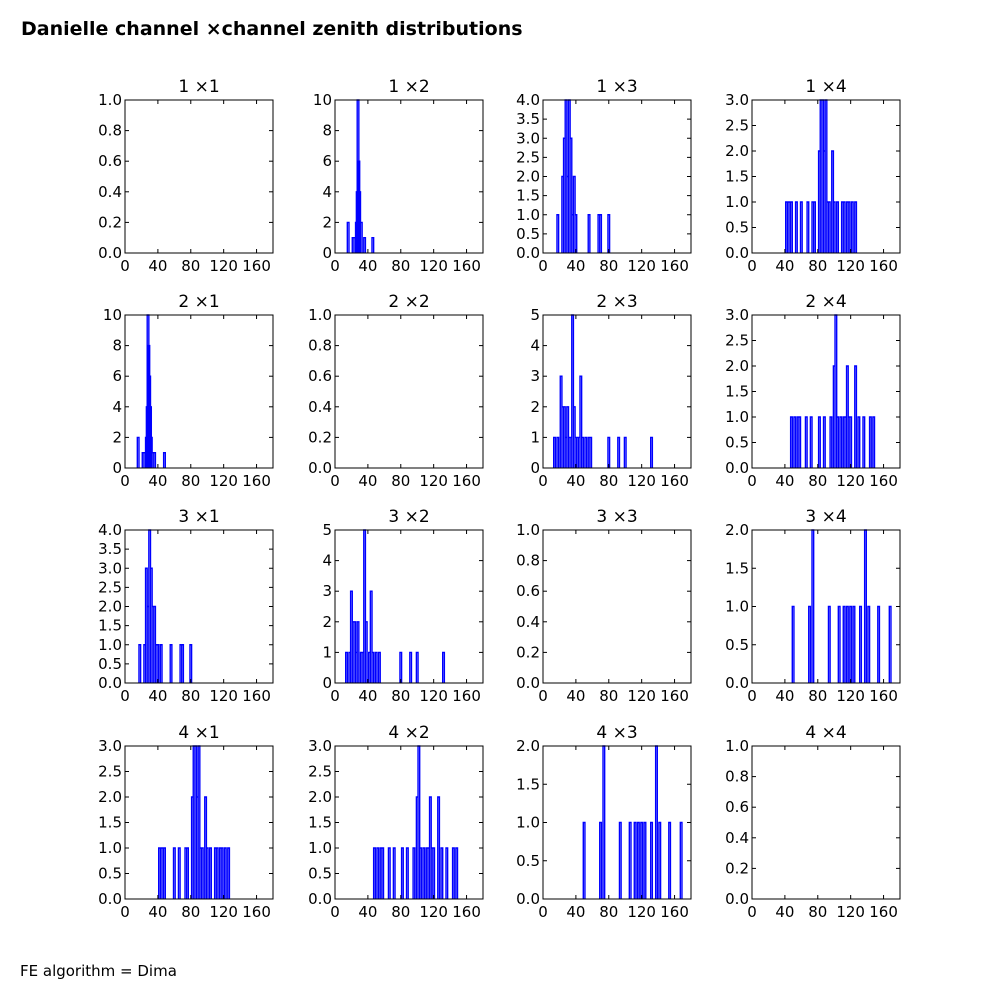  I want to click on subplot-title: 4 ×1, so click(198, 733).